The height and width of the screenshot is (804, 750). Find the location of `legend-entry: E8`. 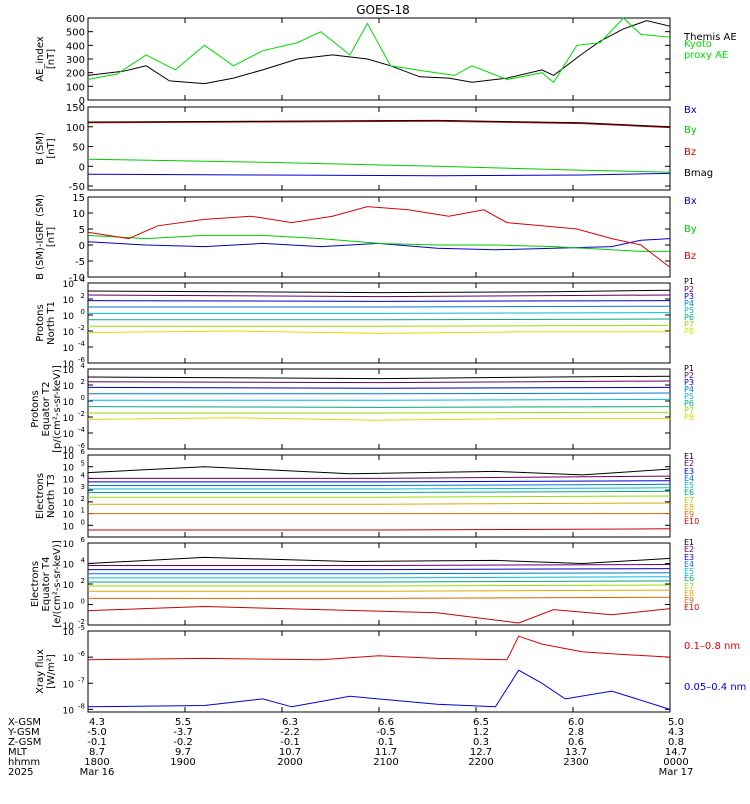

legend-entry: E8 is located at coordinates (689, 593).